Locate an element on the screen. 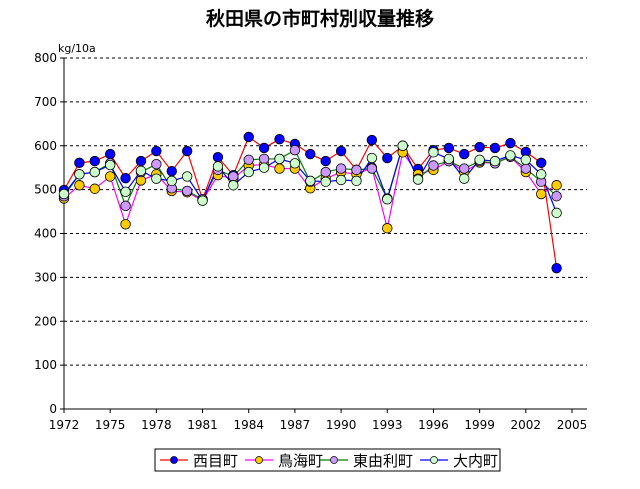 The width and height of the screenshot is (640, 489). chart-title: 秋田県の市町村別収量推移 is located at coordinates (320, 18).